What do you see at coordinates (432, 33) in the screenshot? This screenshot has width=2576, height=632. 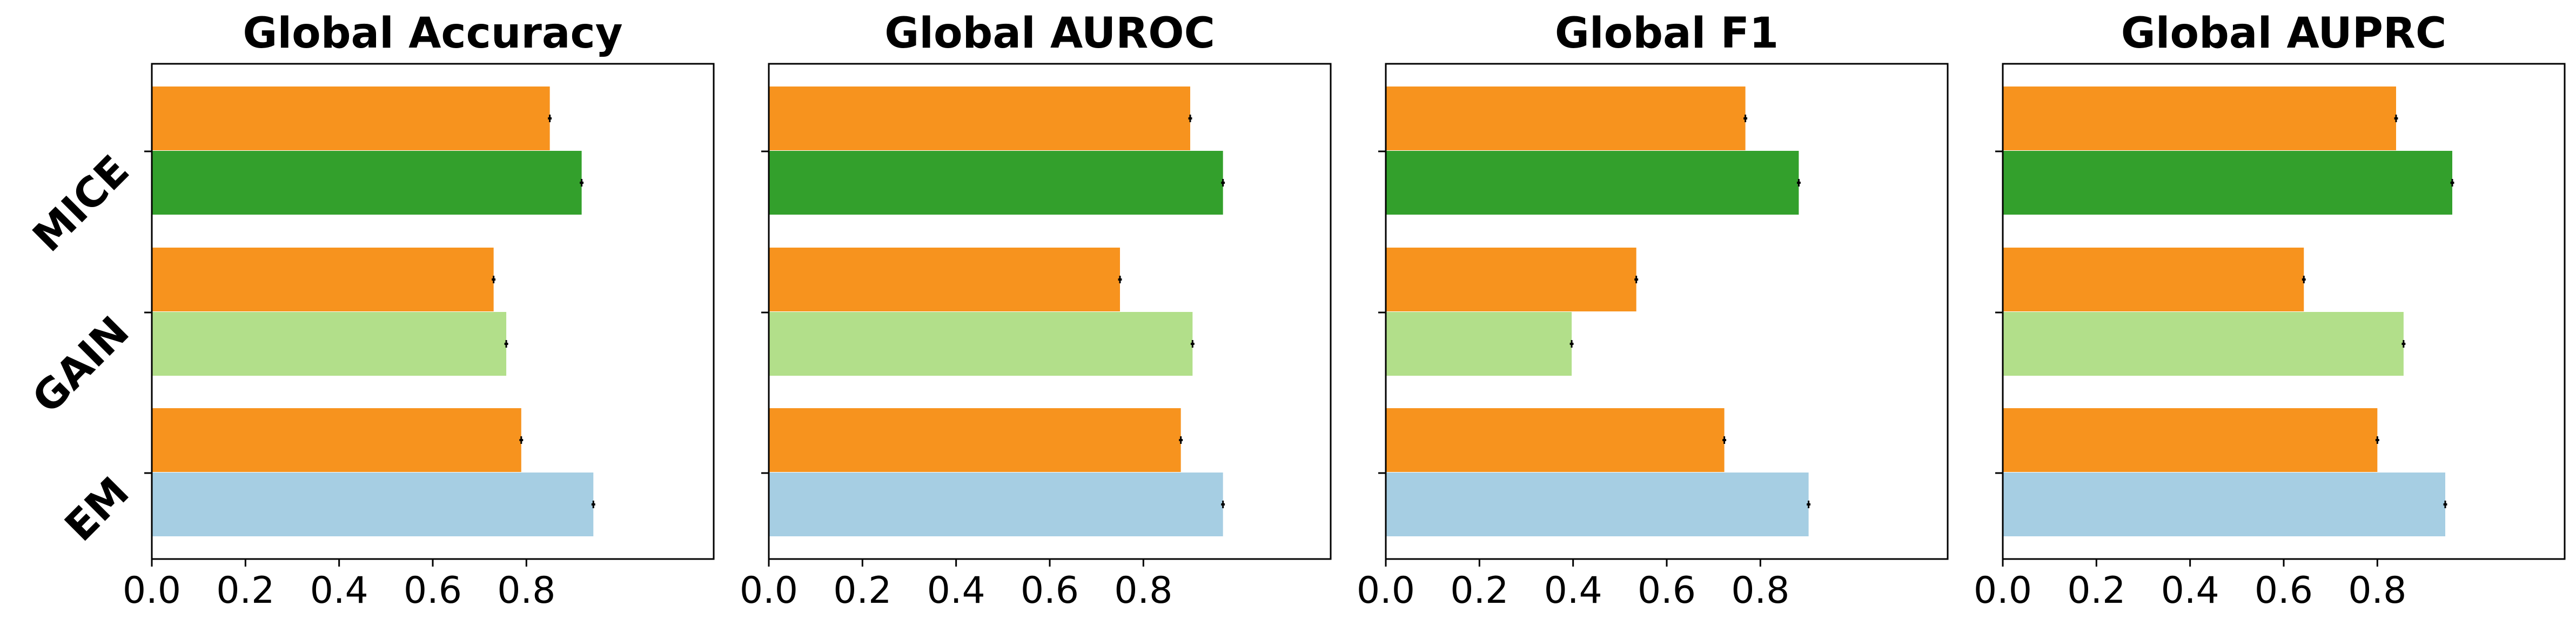 I see `panel-title: Global Accuracy` at bounding box center [432, 33].